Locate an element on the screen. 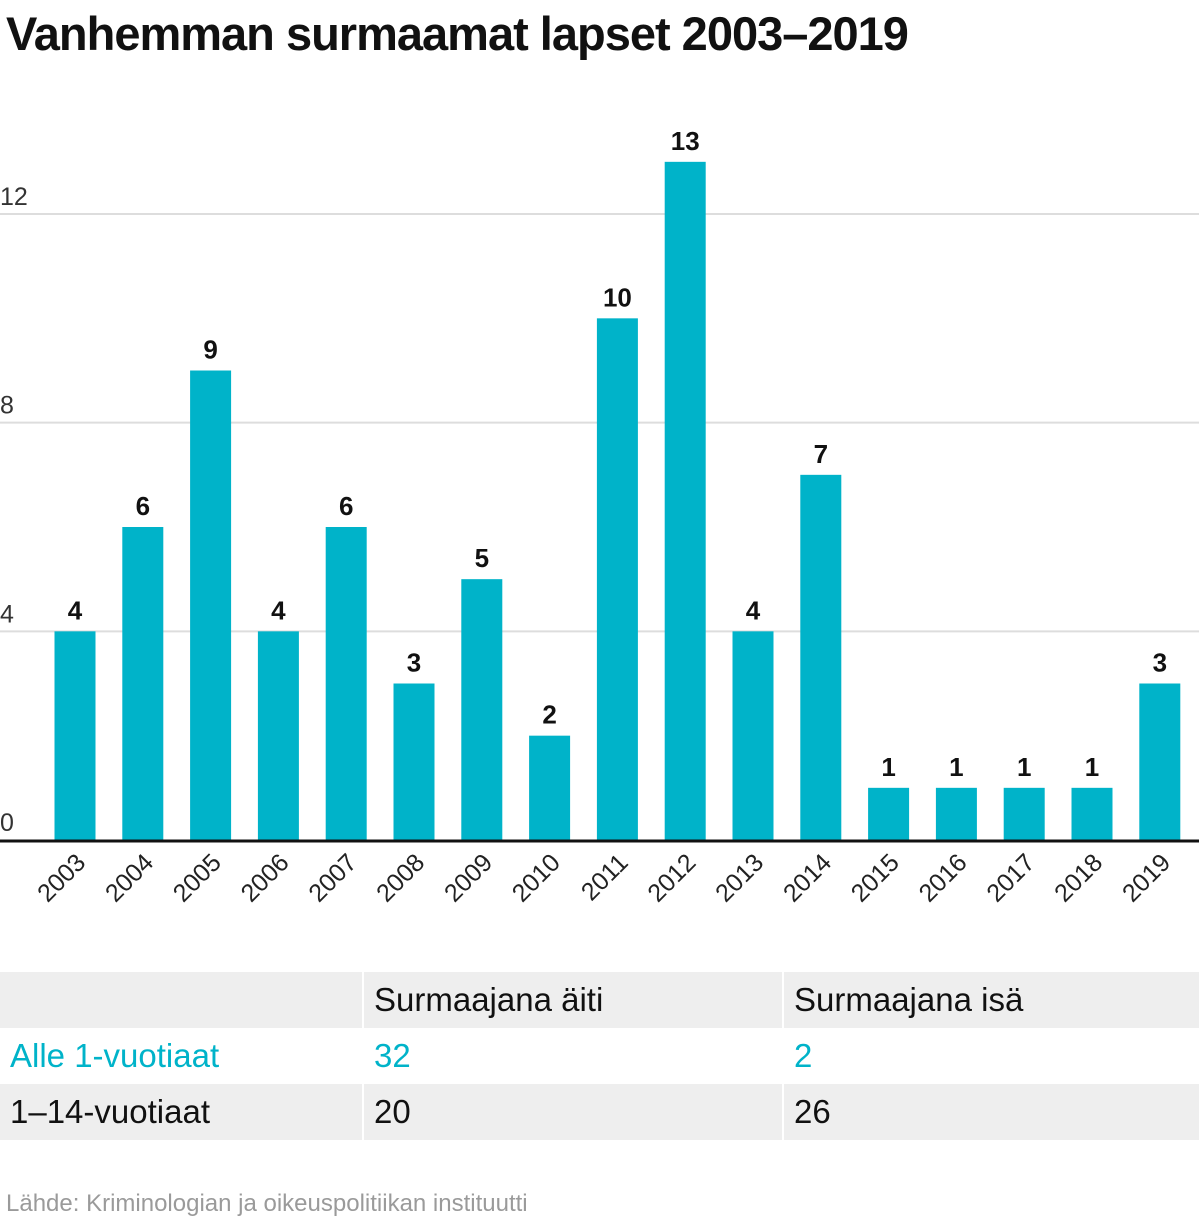  y-tick-label: 0 is located at coordinates (7, 823).